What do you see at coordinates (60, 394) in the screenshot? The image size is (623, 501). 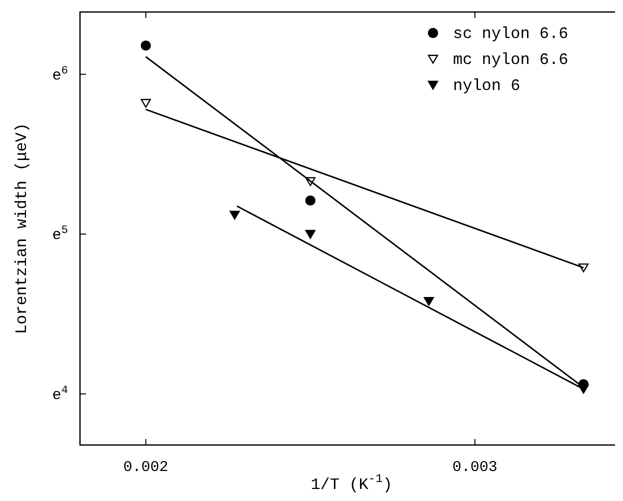 I see `y-tick-label: e$^{4}$` at bounding box center [60, 394].